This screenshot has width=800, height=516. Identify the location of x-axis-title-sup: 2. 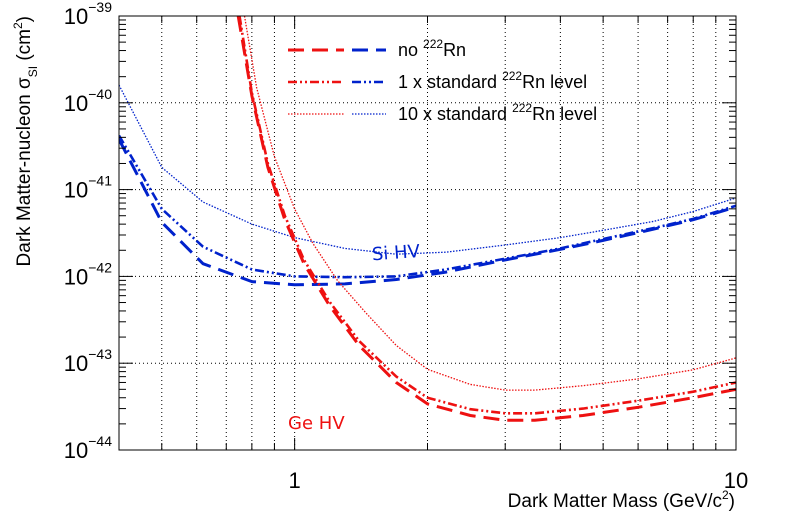
(725, 495).